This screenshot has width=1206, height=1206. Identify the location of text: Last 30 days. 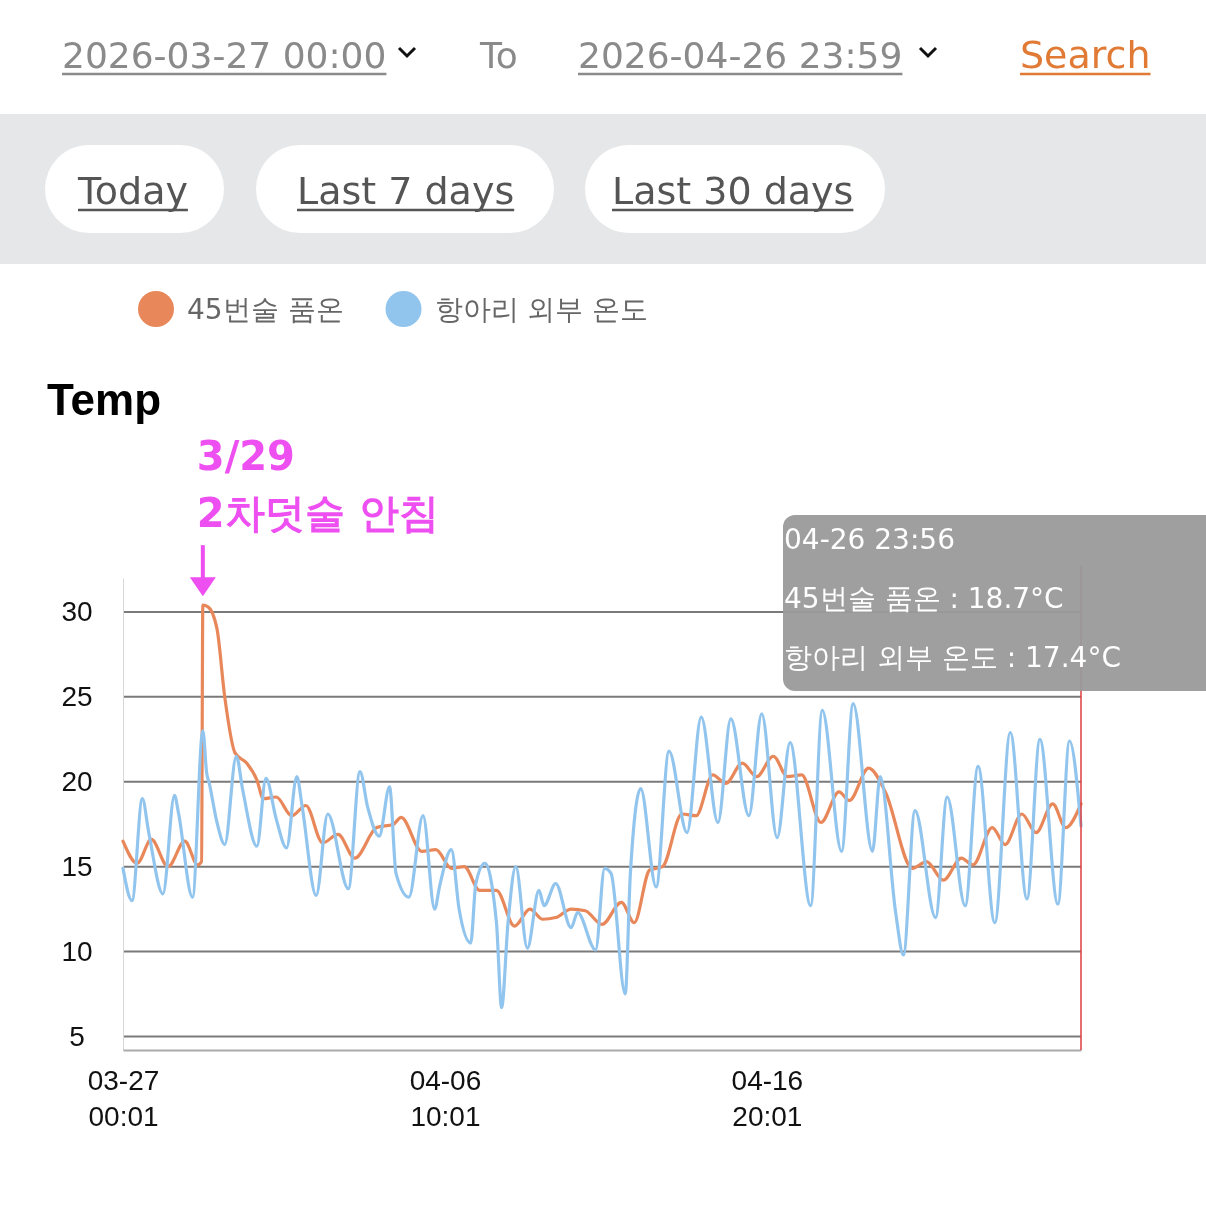
(733, 191).